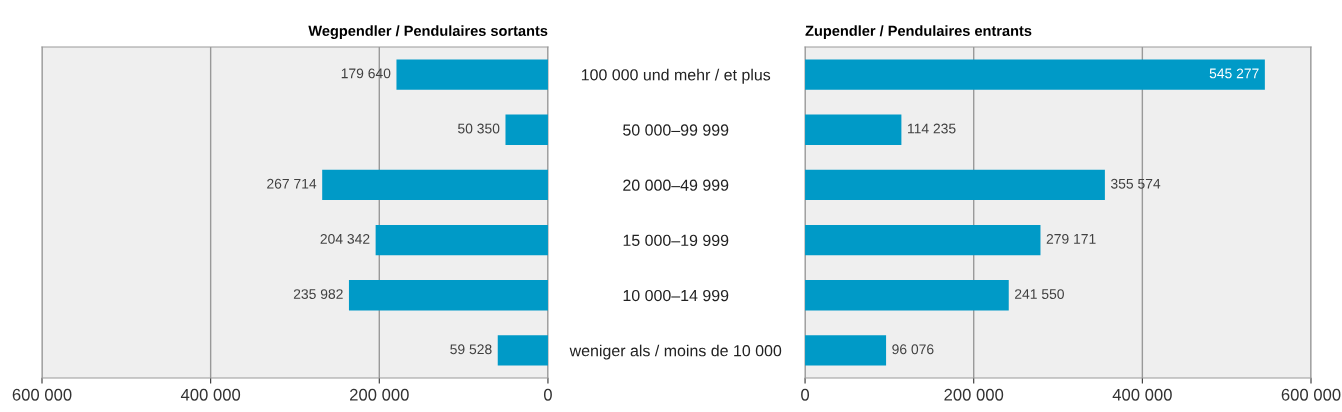  I want to click on y-tick-label: 20 000–49 999, so click(676, 185).